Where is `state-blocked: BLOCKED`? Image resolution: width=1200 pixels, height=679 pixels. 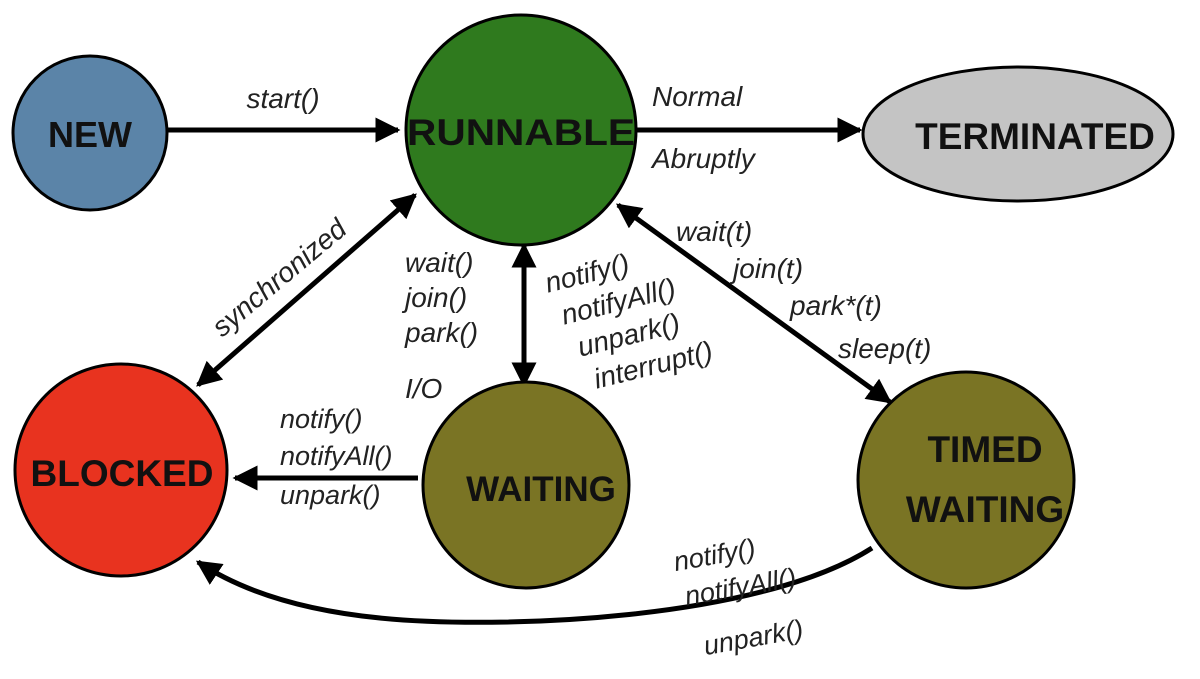
state-blocked: BLOCKED is located at coordinates (121, 470).